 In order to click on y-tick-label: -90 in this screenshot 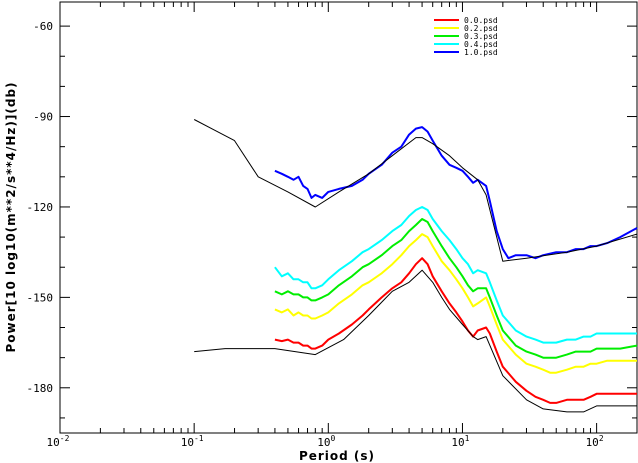, I will do `click(43, 117)`.